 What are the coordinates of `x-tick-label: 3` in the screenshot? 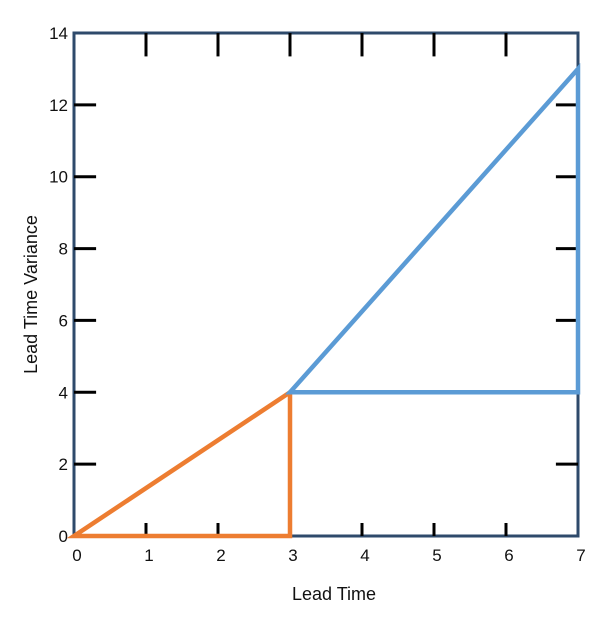 It's located at (292, 555).